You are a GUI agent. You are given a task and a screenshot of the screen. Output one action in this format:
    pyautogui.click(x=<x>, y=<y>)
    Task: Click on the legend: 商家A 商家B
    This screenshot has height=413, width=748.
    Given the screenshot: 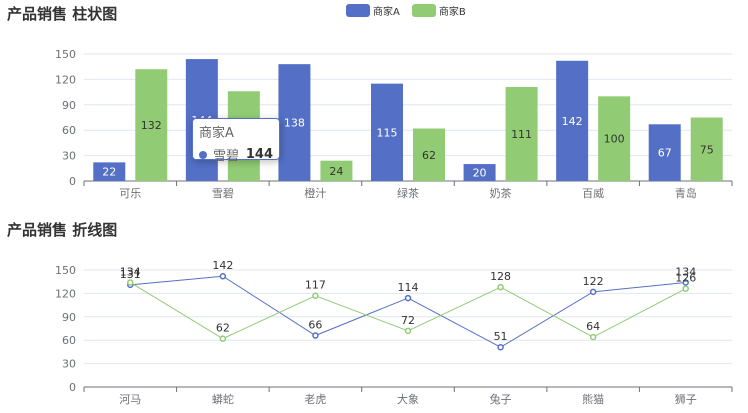 What is the action you would take?
    pyautogui.click(x=406, y=10)
    